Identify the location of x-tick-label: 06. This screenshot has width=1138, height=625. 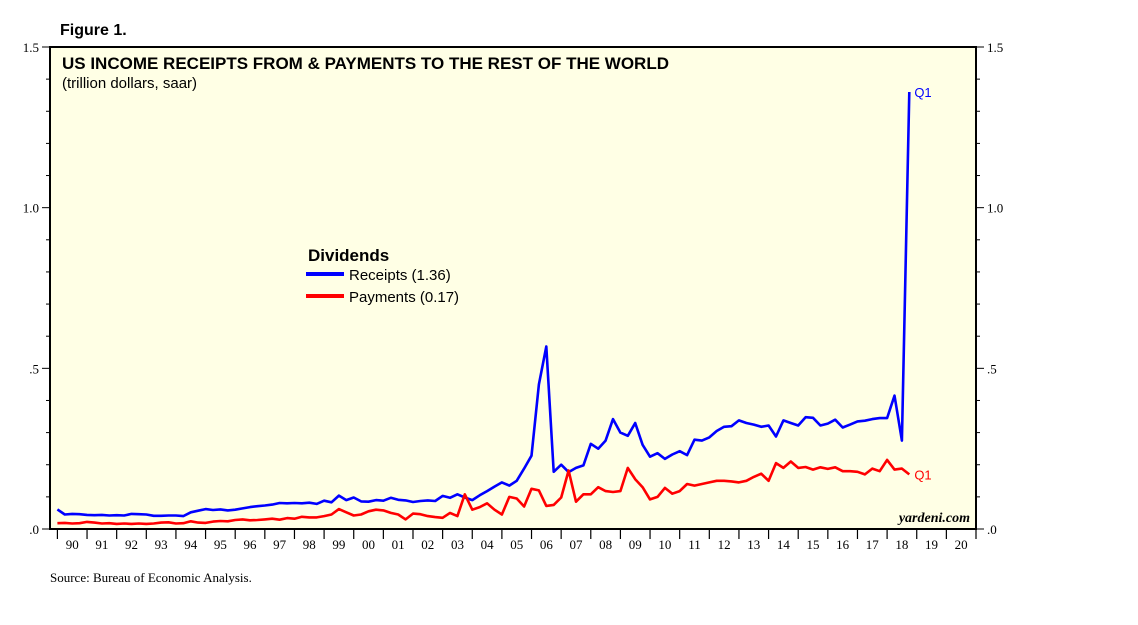
(547, 544).